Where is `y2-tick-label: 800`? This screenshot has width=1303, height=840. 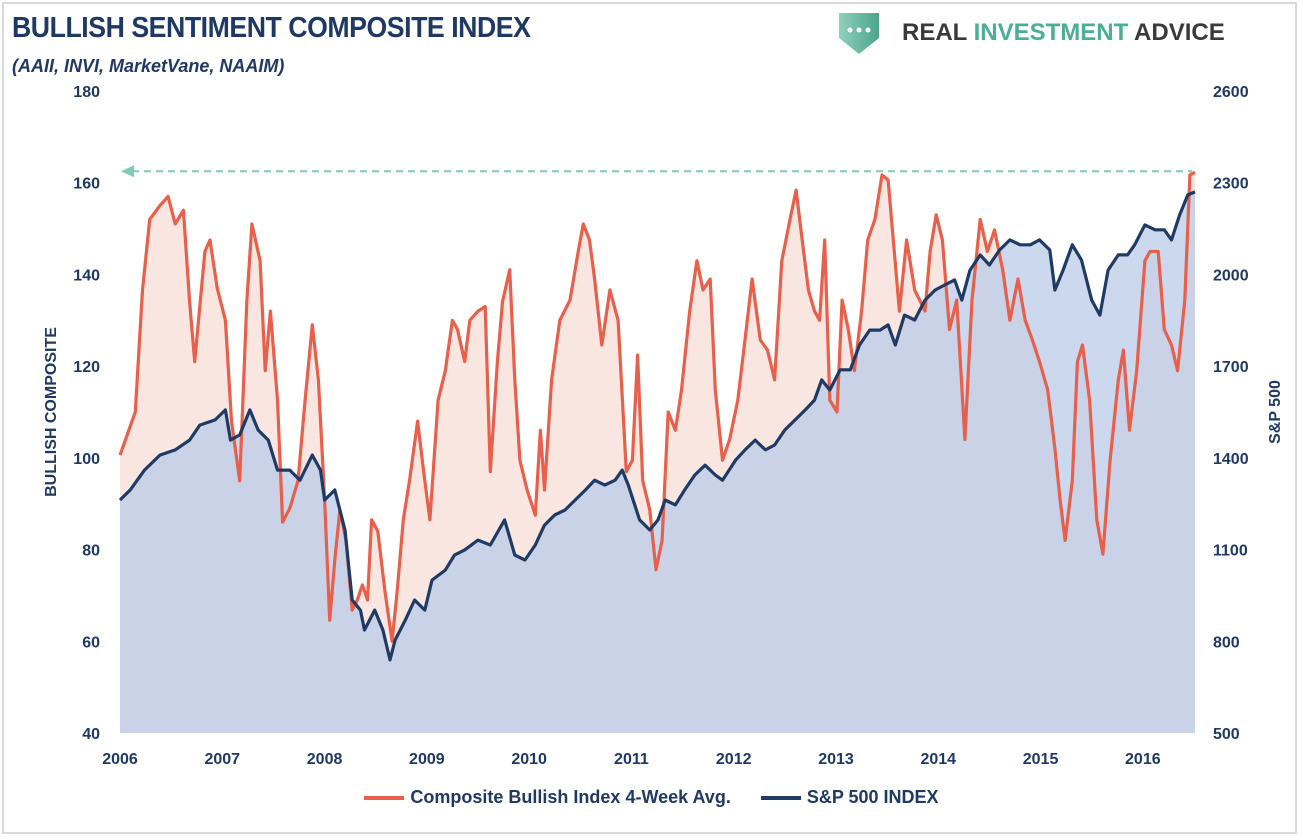
y2-tick-label: 800 is located at coordinates (1226, 642).